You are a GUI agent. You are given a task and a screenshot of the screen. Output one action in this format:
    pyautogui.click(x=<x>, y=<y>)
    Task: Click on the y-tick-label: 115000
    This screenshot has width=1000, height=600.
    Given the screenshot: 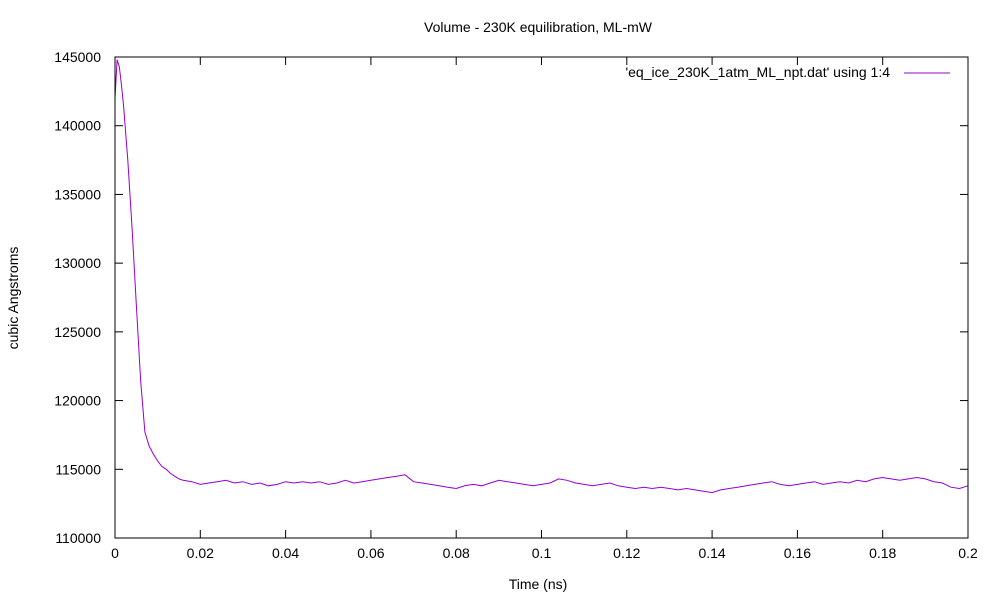 What is the action you would take?
    pyautogui.click(x=78, y=469)
    